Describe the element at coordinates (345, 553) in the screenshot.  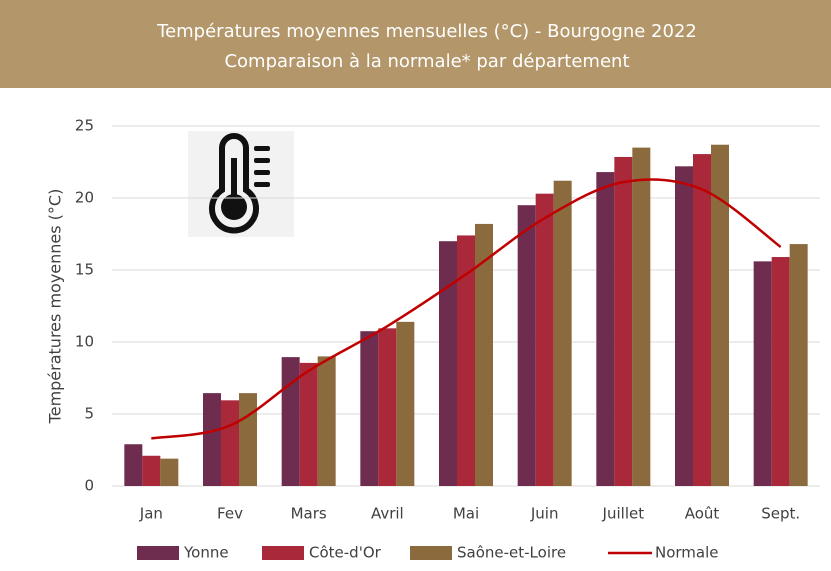
I see `legend-label: Côte-d'Or` at that location.